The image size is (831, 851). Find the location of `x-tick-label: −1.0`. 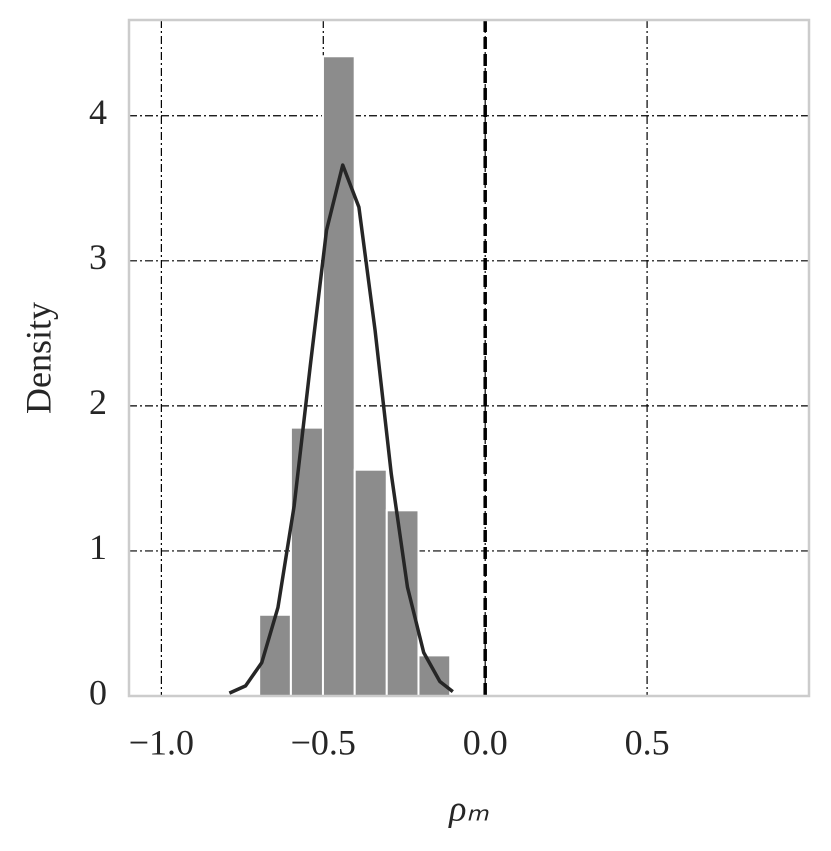

x-tick-label: −1.0 is located at coordinates (161, 742).